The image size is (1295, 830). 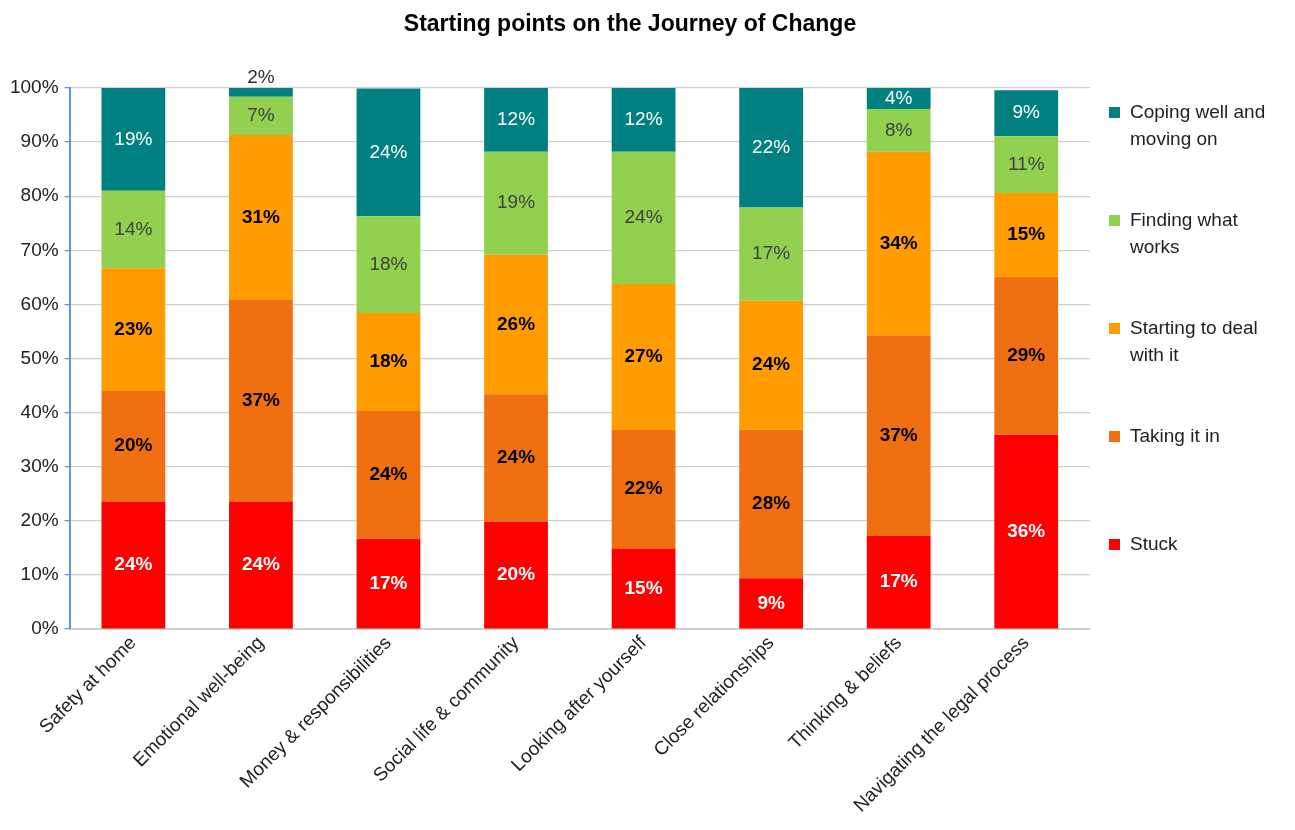 I want to click on y-tick-label: 90%, so click(x=39, y=141).